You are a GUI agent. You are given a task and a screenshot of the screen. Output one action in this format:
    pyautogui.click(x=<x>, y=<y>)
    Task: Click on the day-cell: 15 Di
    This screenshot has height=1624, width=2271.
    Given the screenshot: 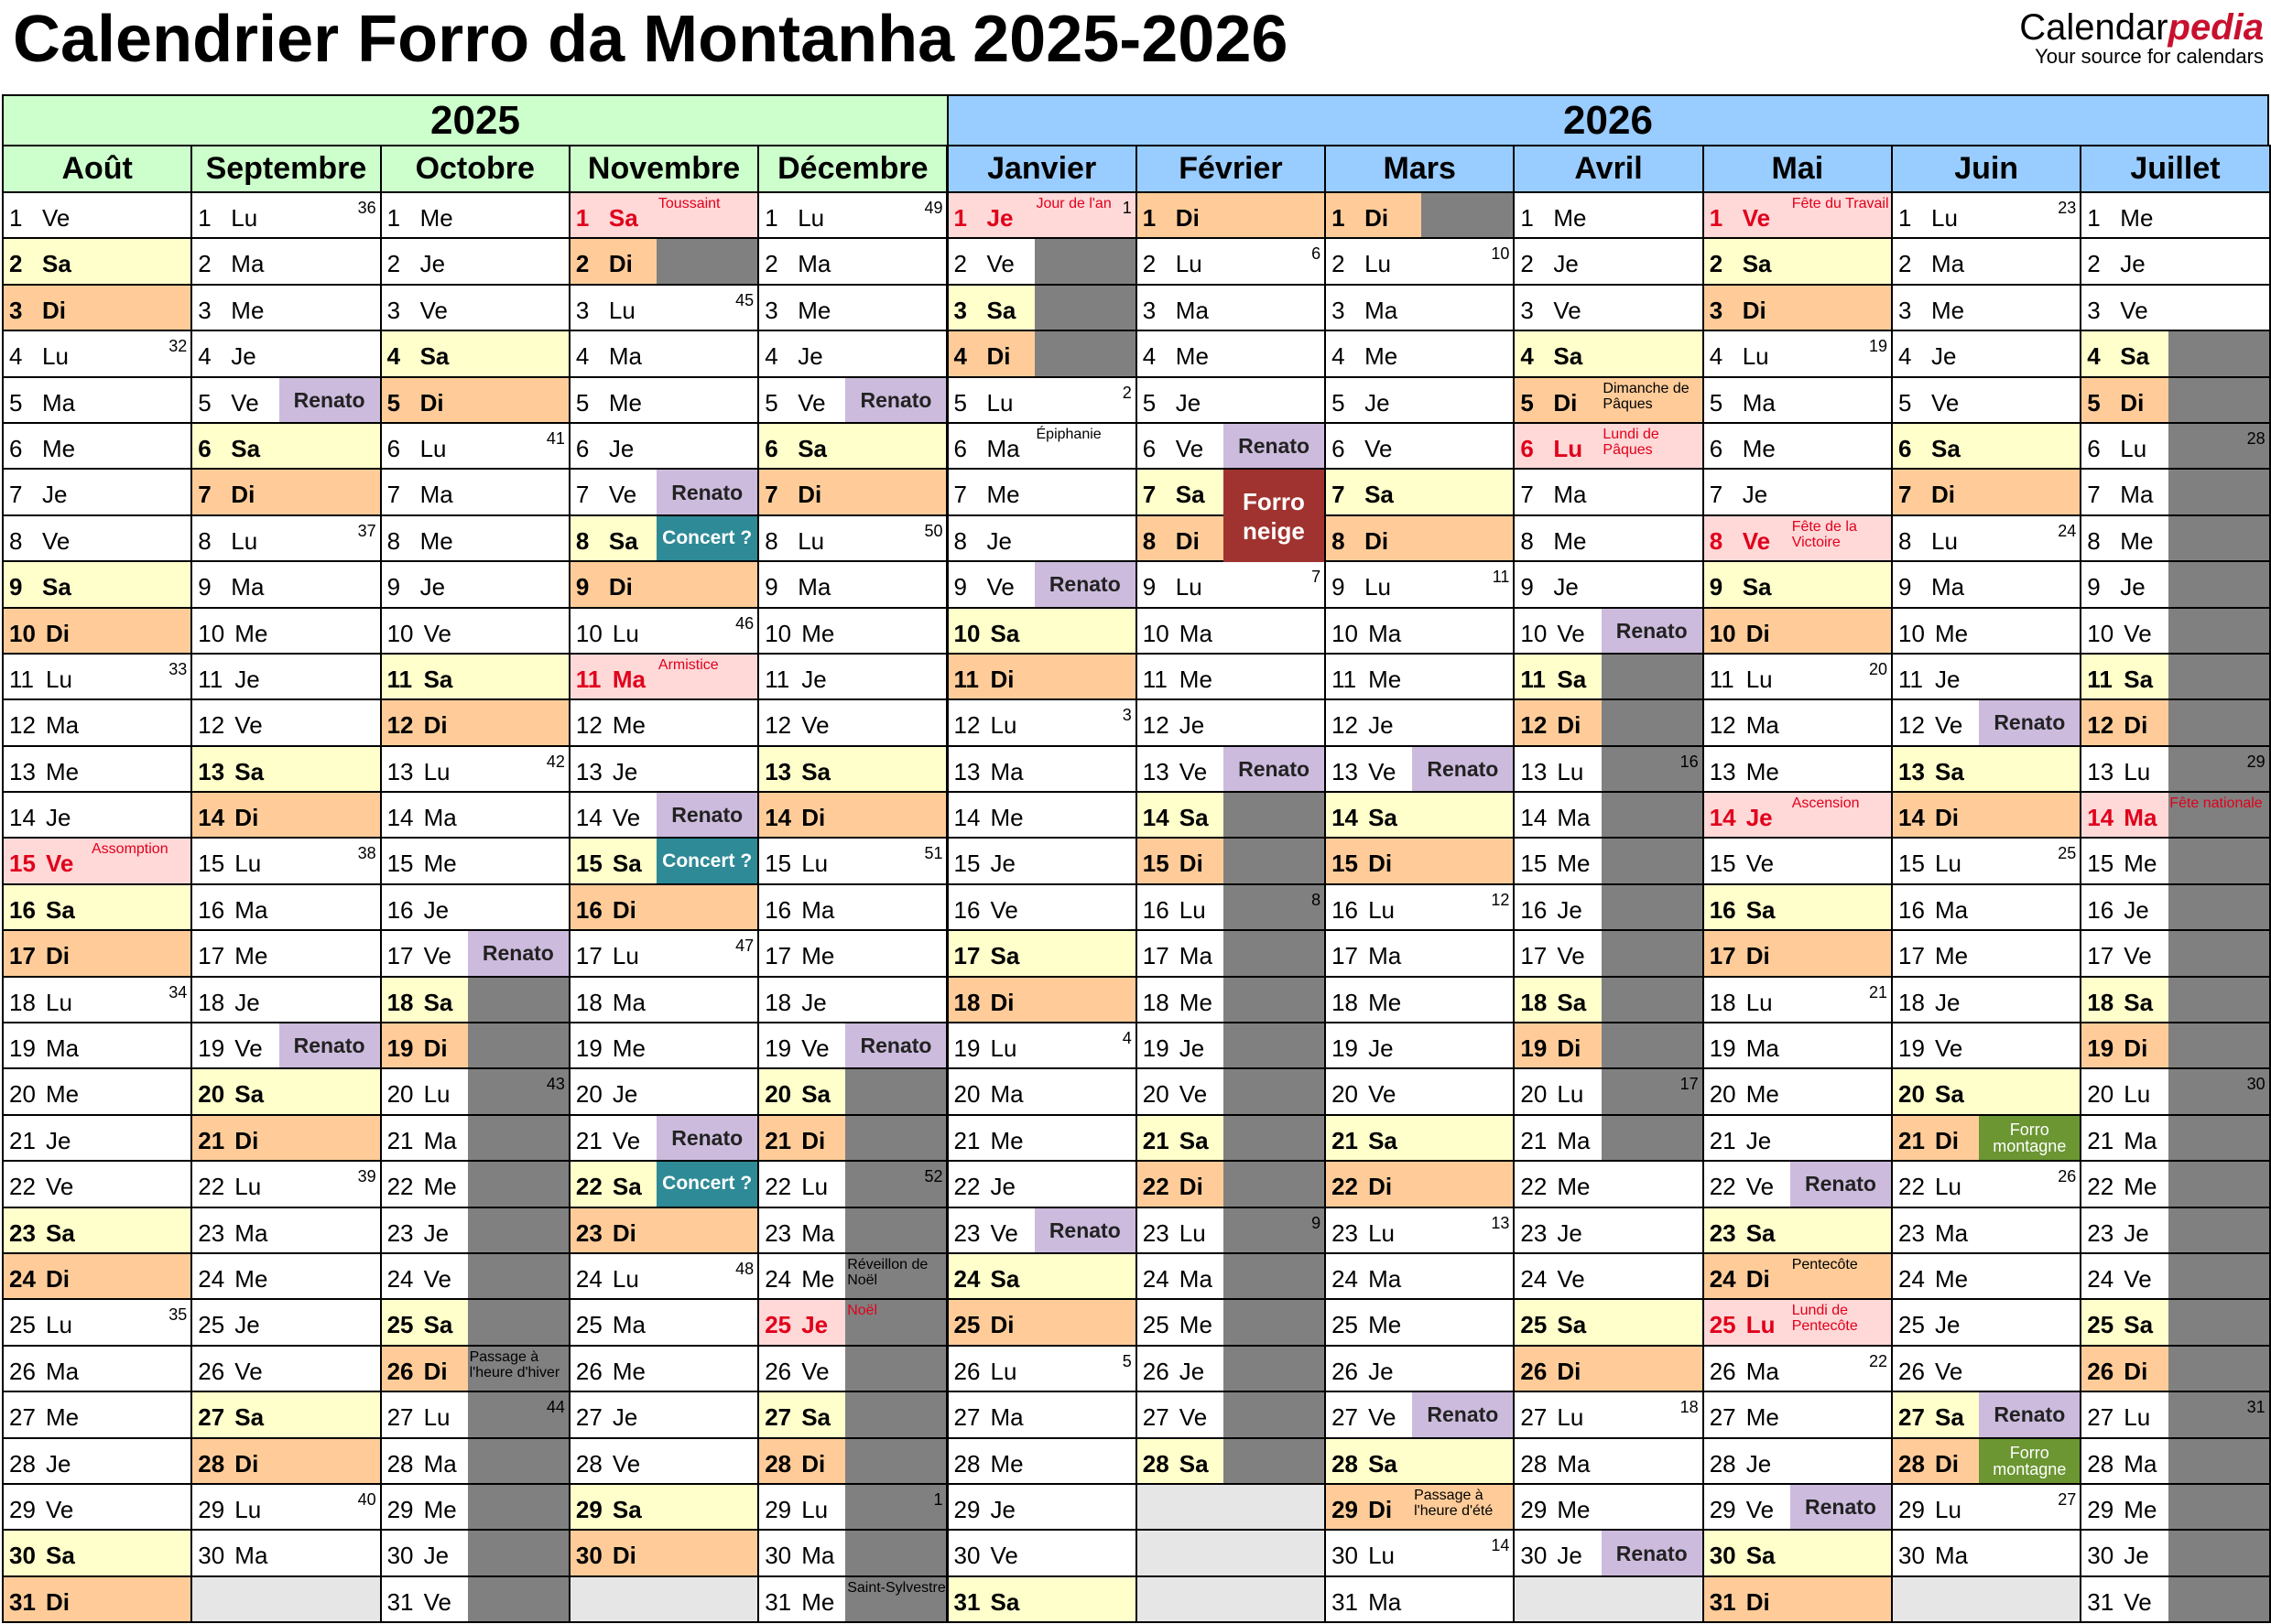 What is the action you would take?
    pyautogui.click(x=1231, y=862)
    